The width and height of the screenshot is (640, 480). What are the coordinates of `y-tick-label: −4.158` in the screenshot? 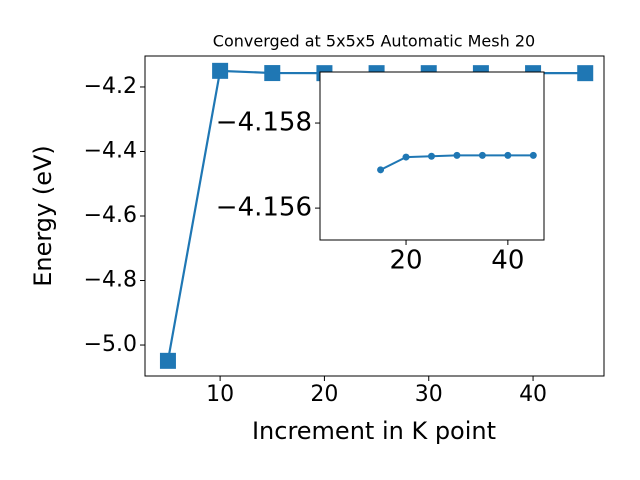 It's located at (264, 123).